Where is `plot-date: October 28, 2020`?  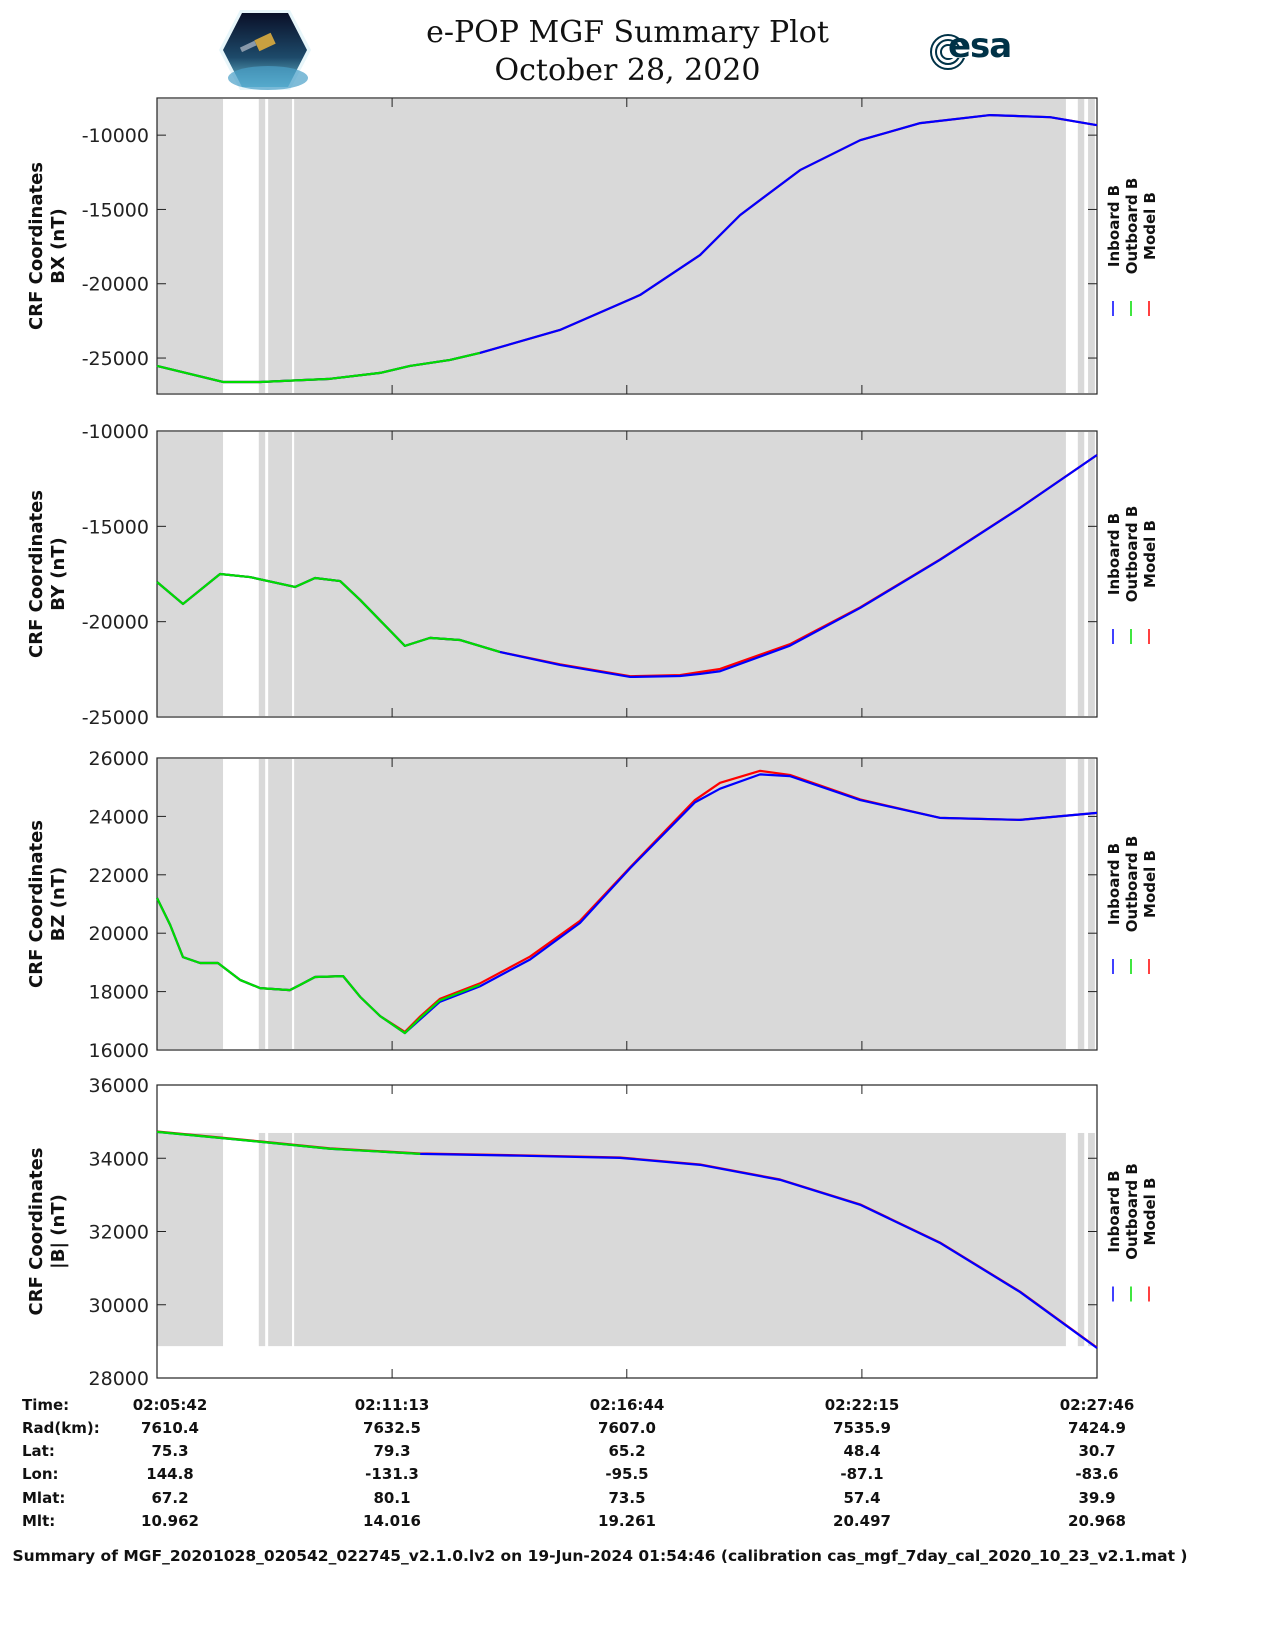 plot-date: October 28, 2020 is located at coordinates (627, 70).